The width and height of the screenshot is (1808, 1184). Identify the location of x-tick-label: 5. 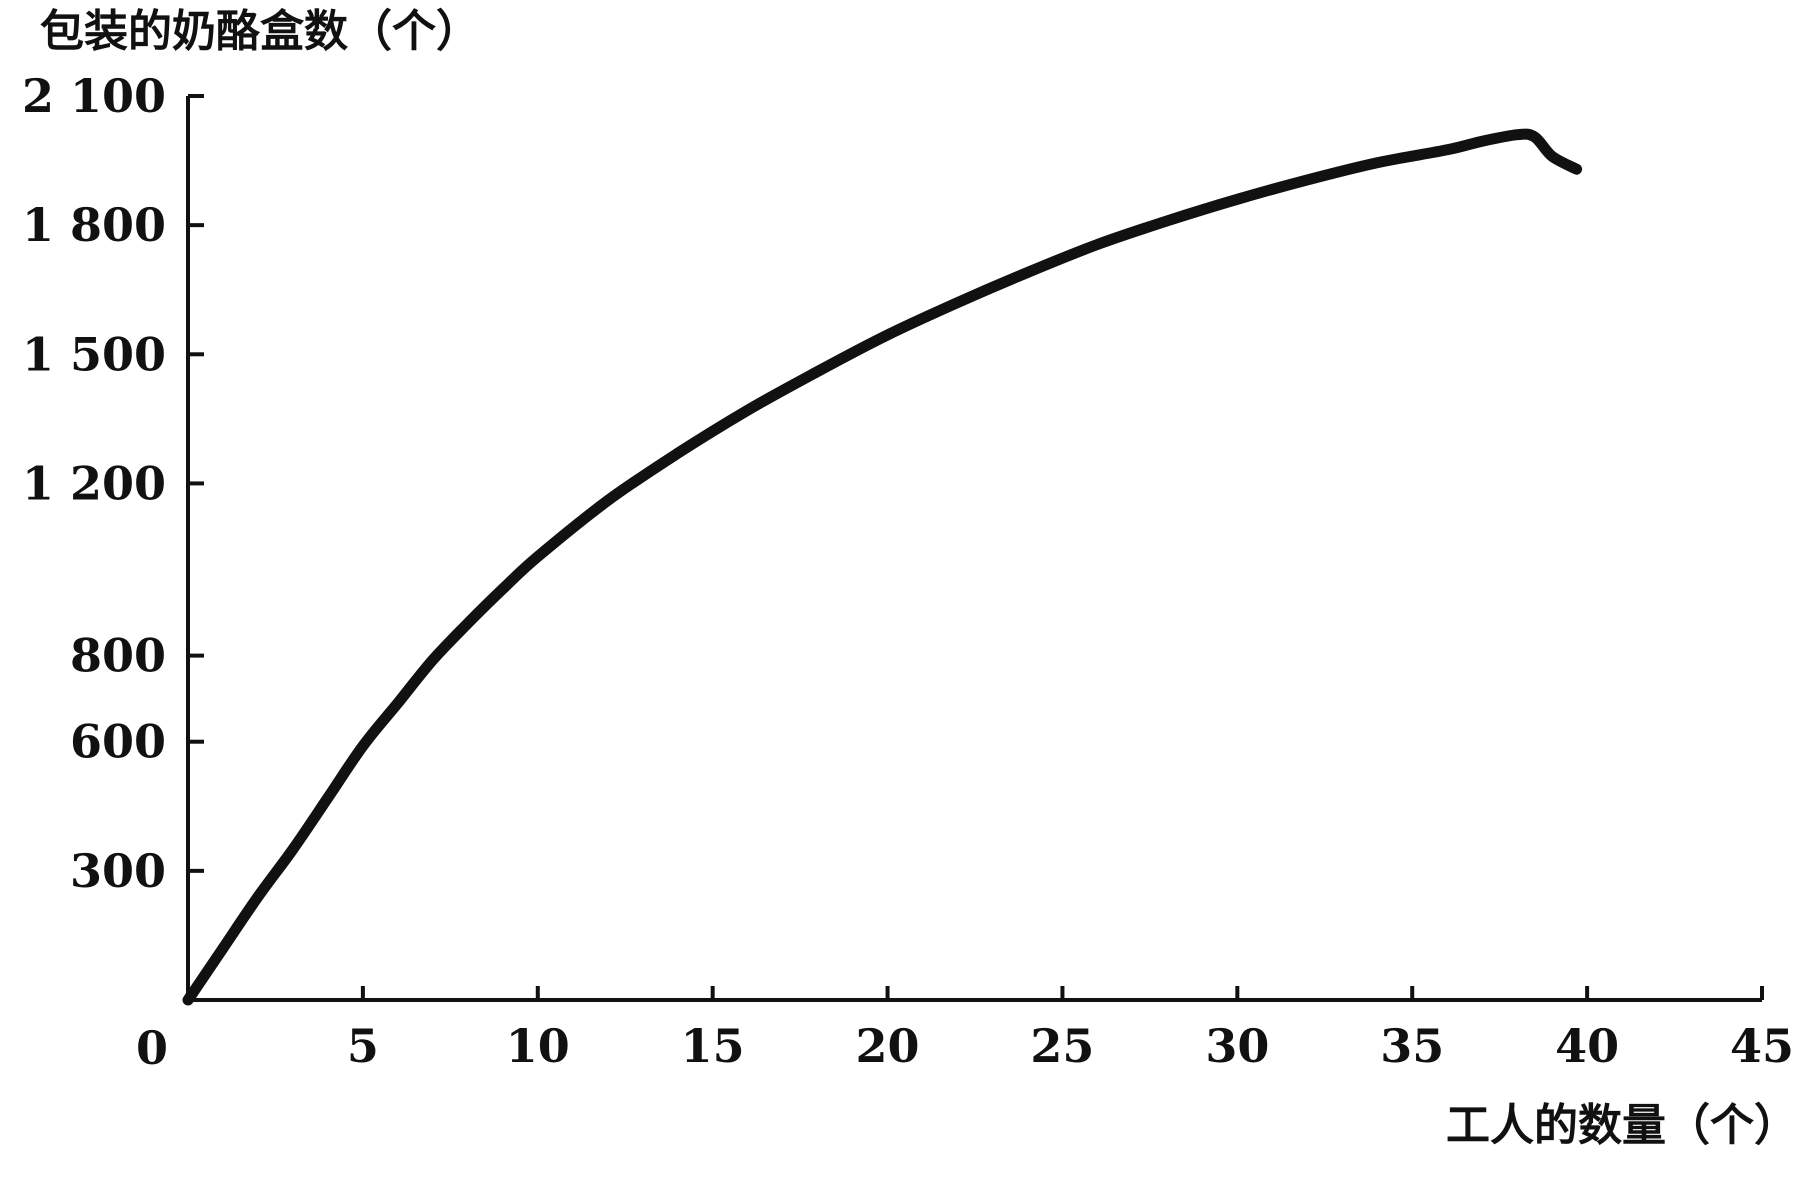
(363, 1046).